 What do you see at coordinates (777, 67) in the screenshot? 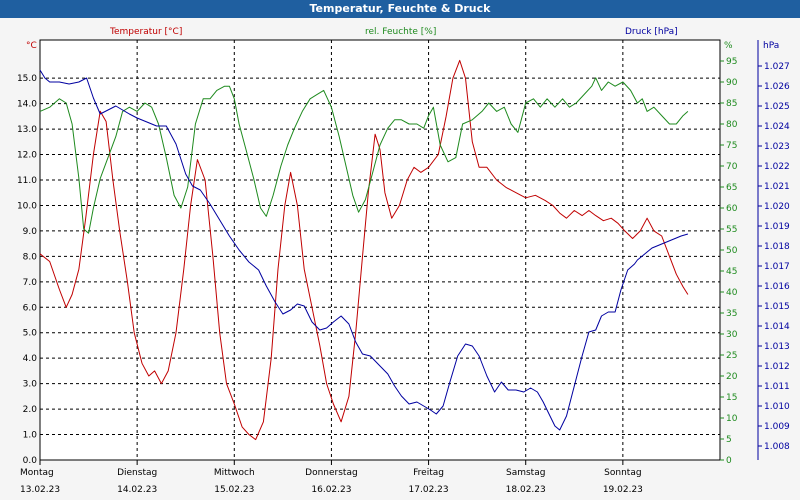
I see `pressure-tick-label: 1.027` at bounding box center [777, 67].